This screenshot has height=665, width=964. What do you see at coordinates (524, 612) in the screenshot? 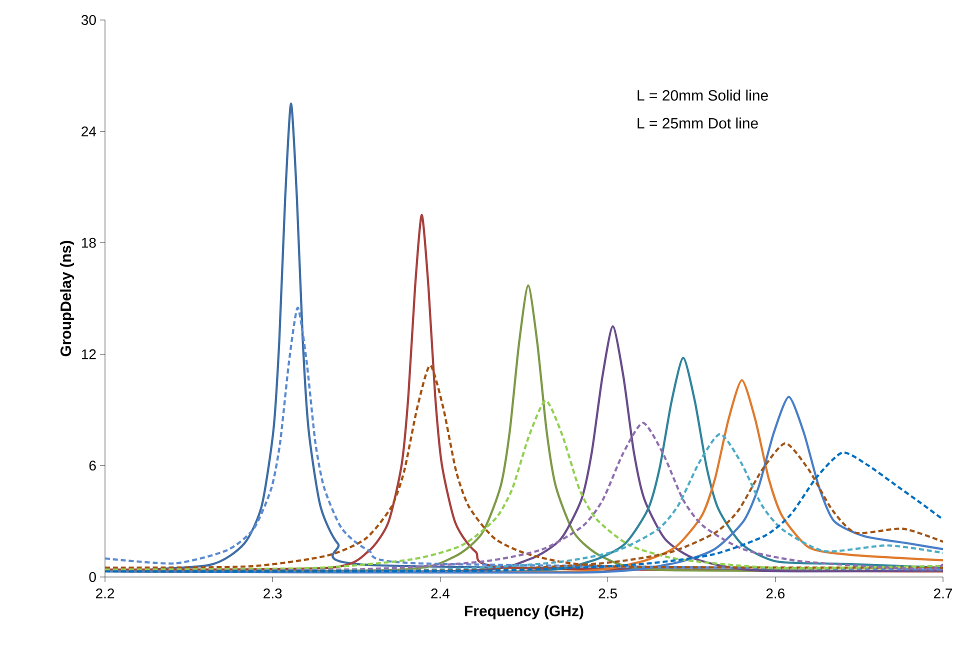
I see `x-axis-title: Frequency (GHz)` at bounding box center [524, 612].